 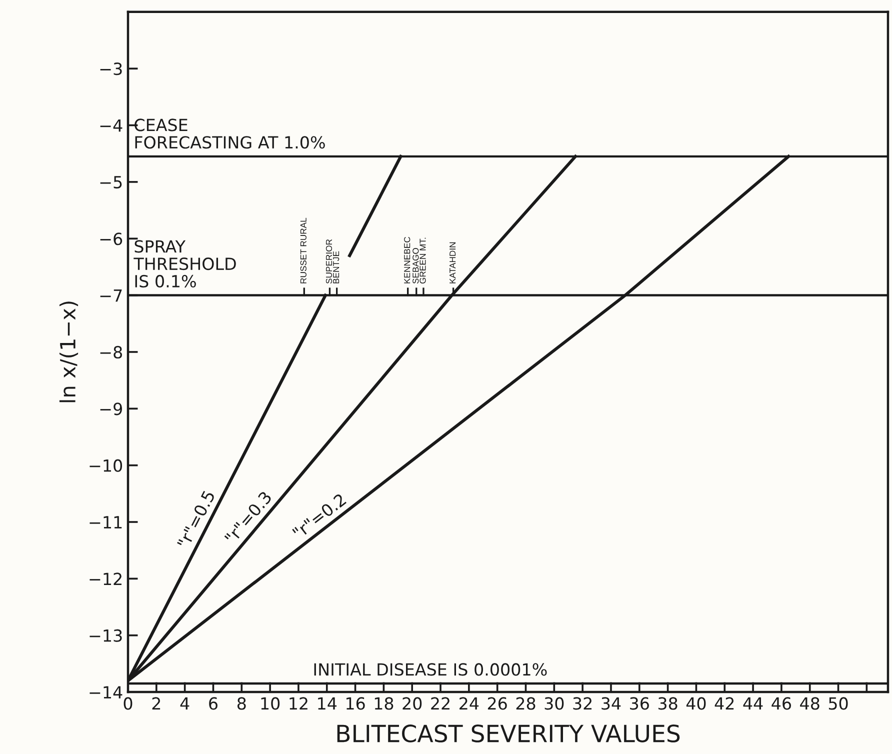 I want to click on y-tick-label: −13, so click(x=106, y=635).